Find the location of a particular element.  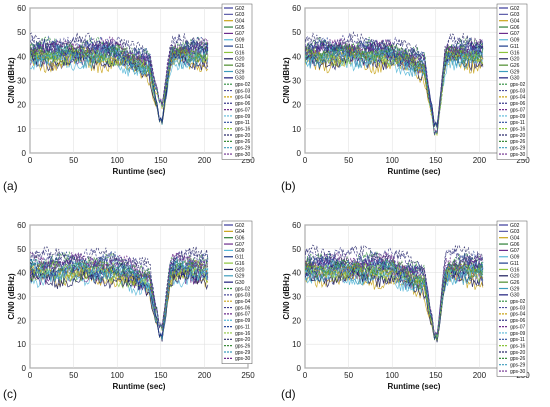

y-tick-label: 40 is located at coordinates (296, 56).